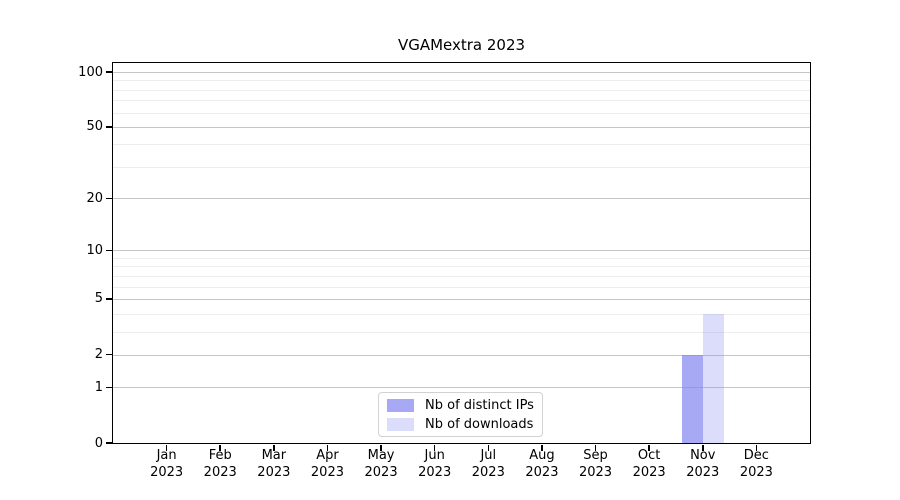 The height and width of the screenshot is (500, 900). I want to click on legend-item-distinct-ips: Nb of distinct IPs, so click(460, 405).